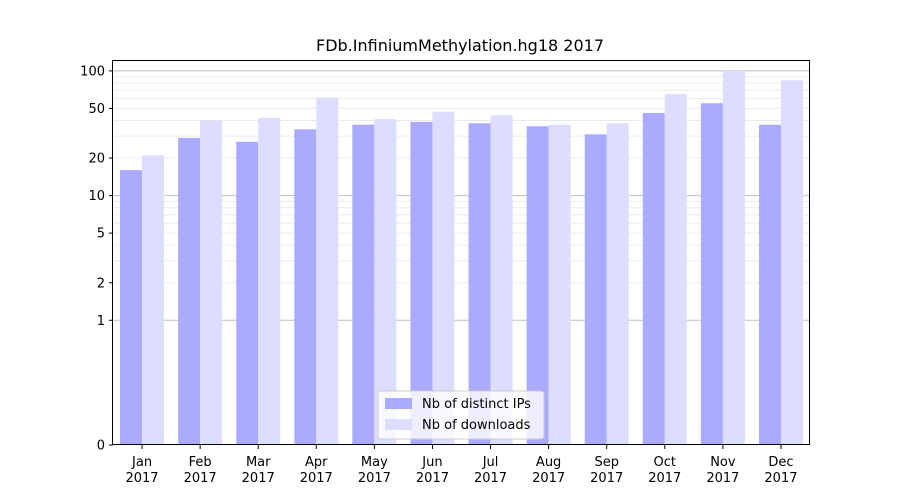 The height and width of the screenshot is (500, 900). I want to click on legend-label-downloads: Nb of downloads, so click(476, 425).